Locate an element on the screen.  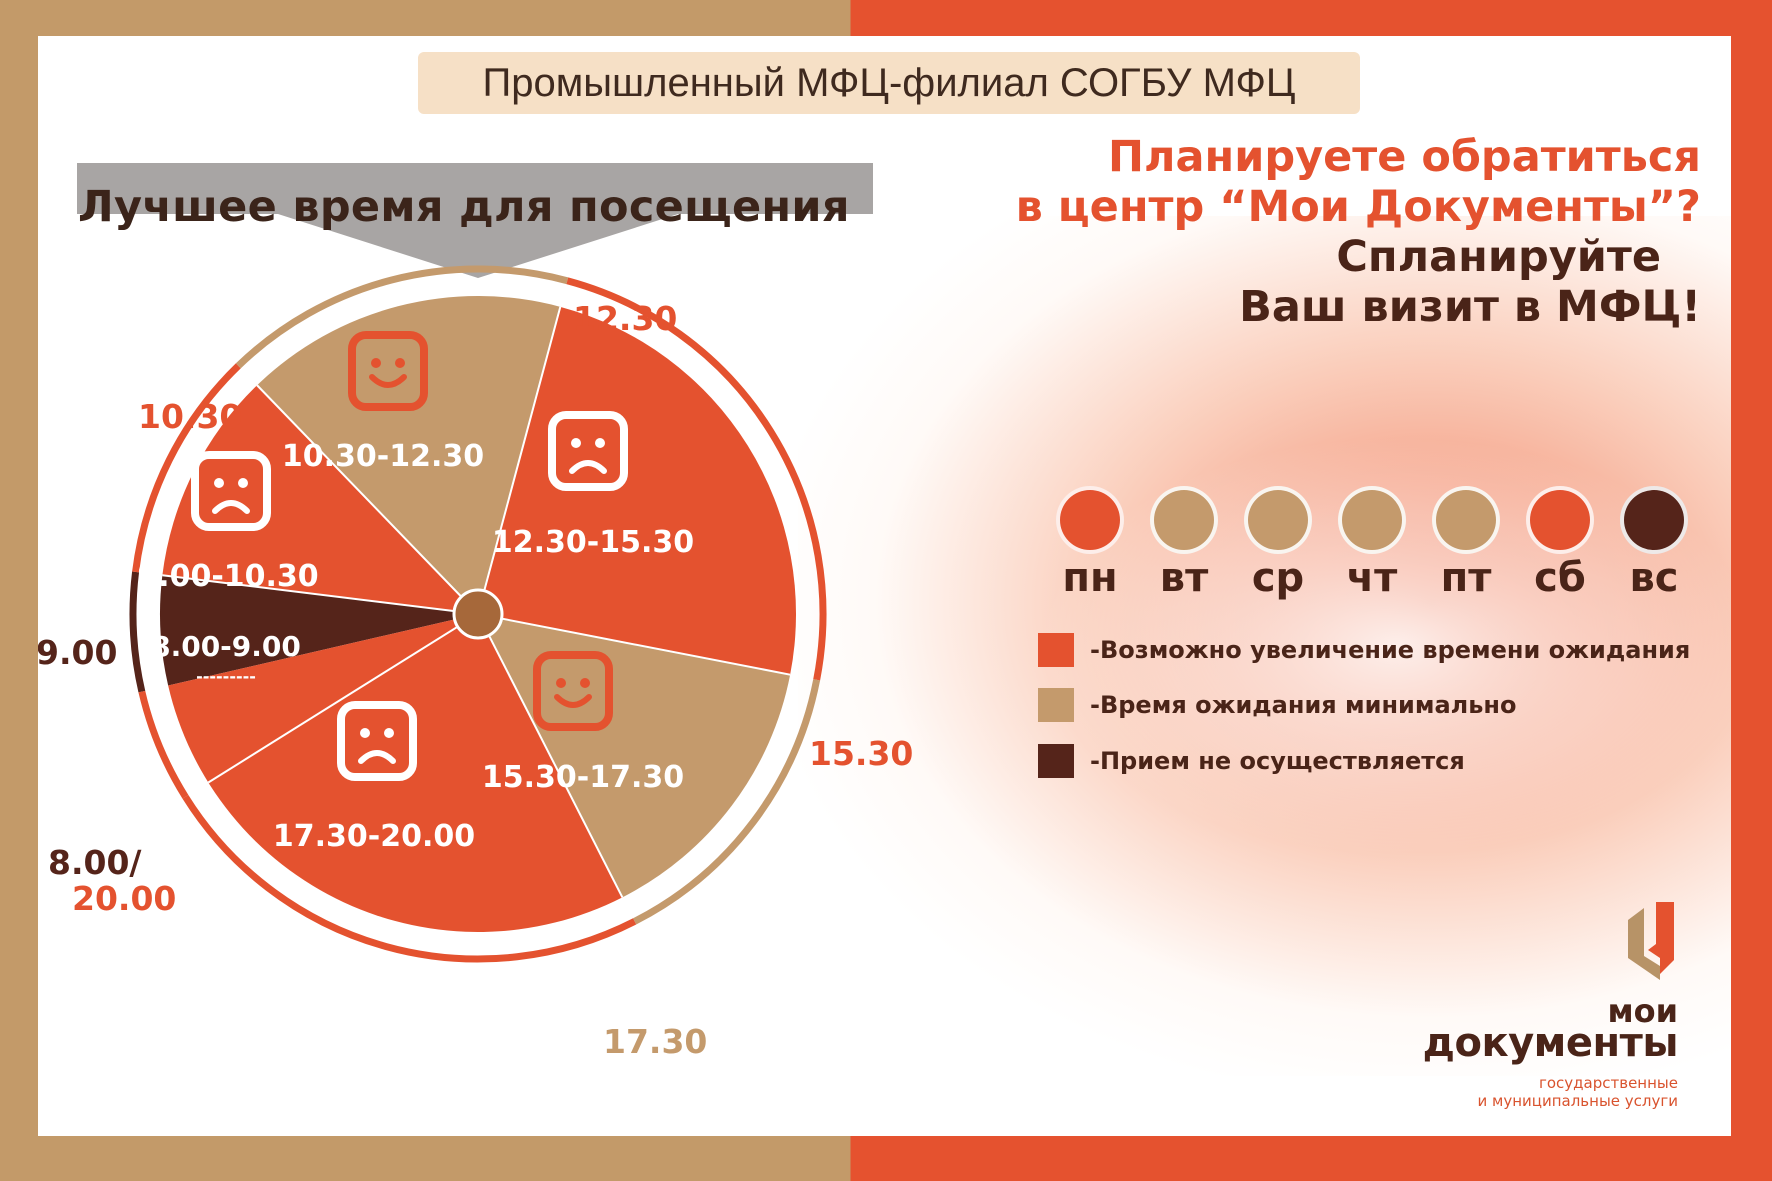
boundary-time-label: 20.00 is located at coordinates (124, 898).